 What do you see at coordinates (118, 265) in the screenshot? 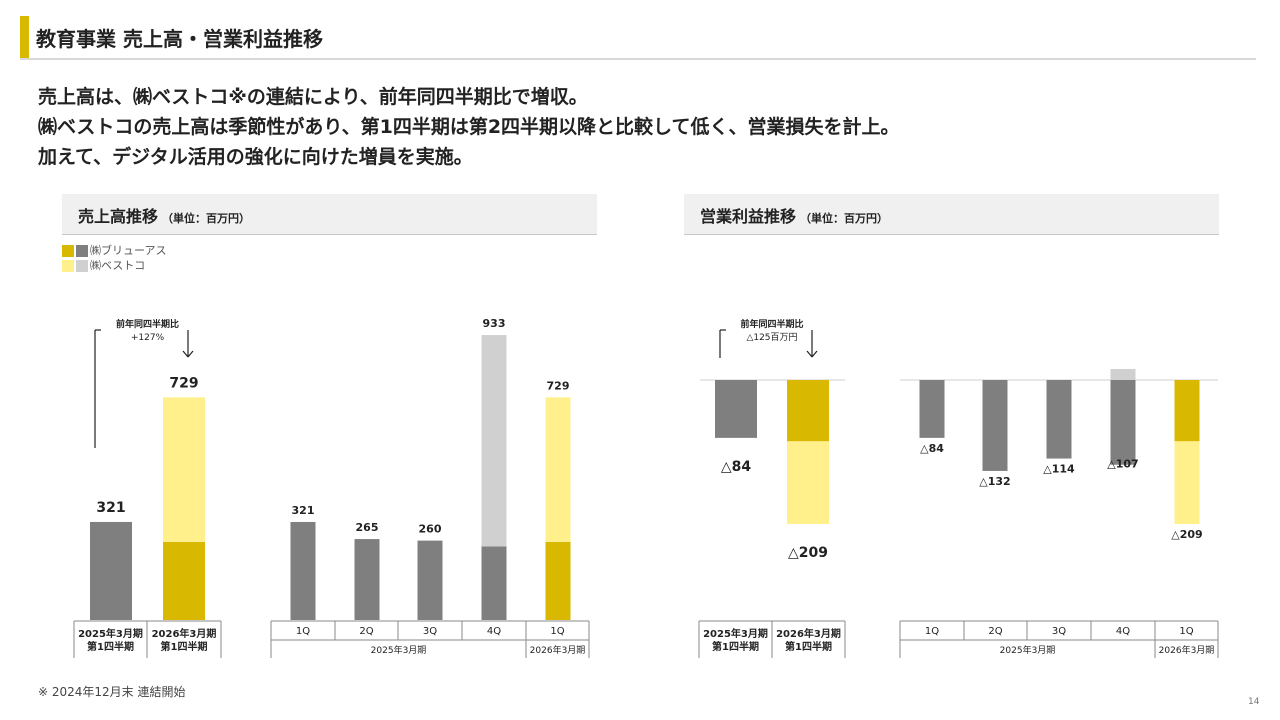
I see `legend-label: ㈱ベストコ` at bounding box center [118, 265].